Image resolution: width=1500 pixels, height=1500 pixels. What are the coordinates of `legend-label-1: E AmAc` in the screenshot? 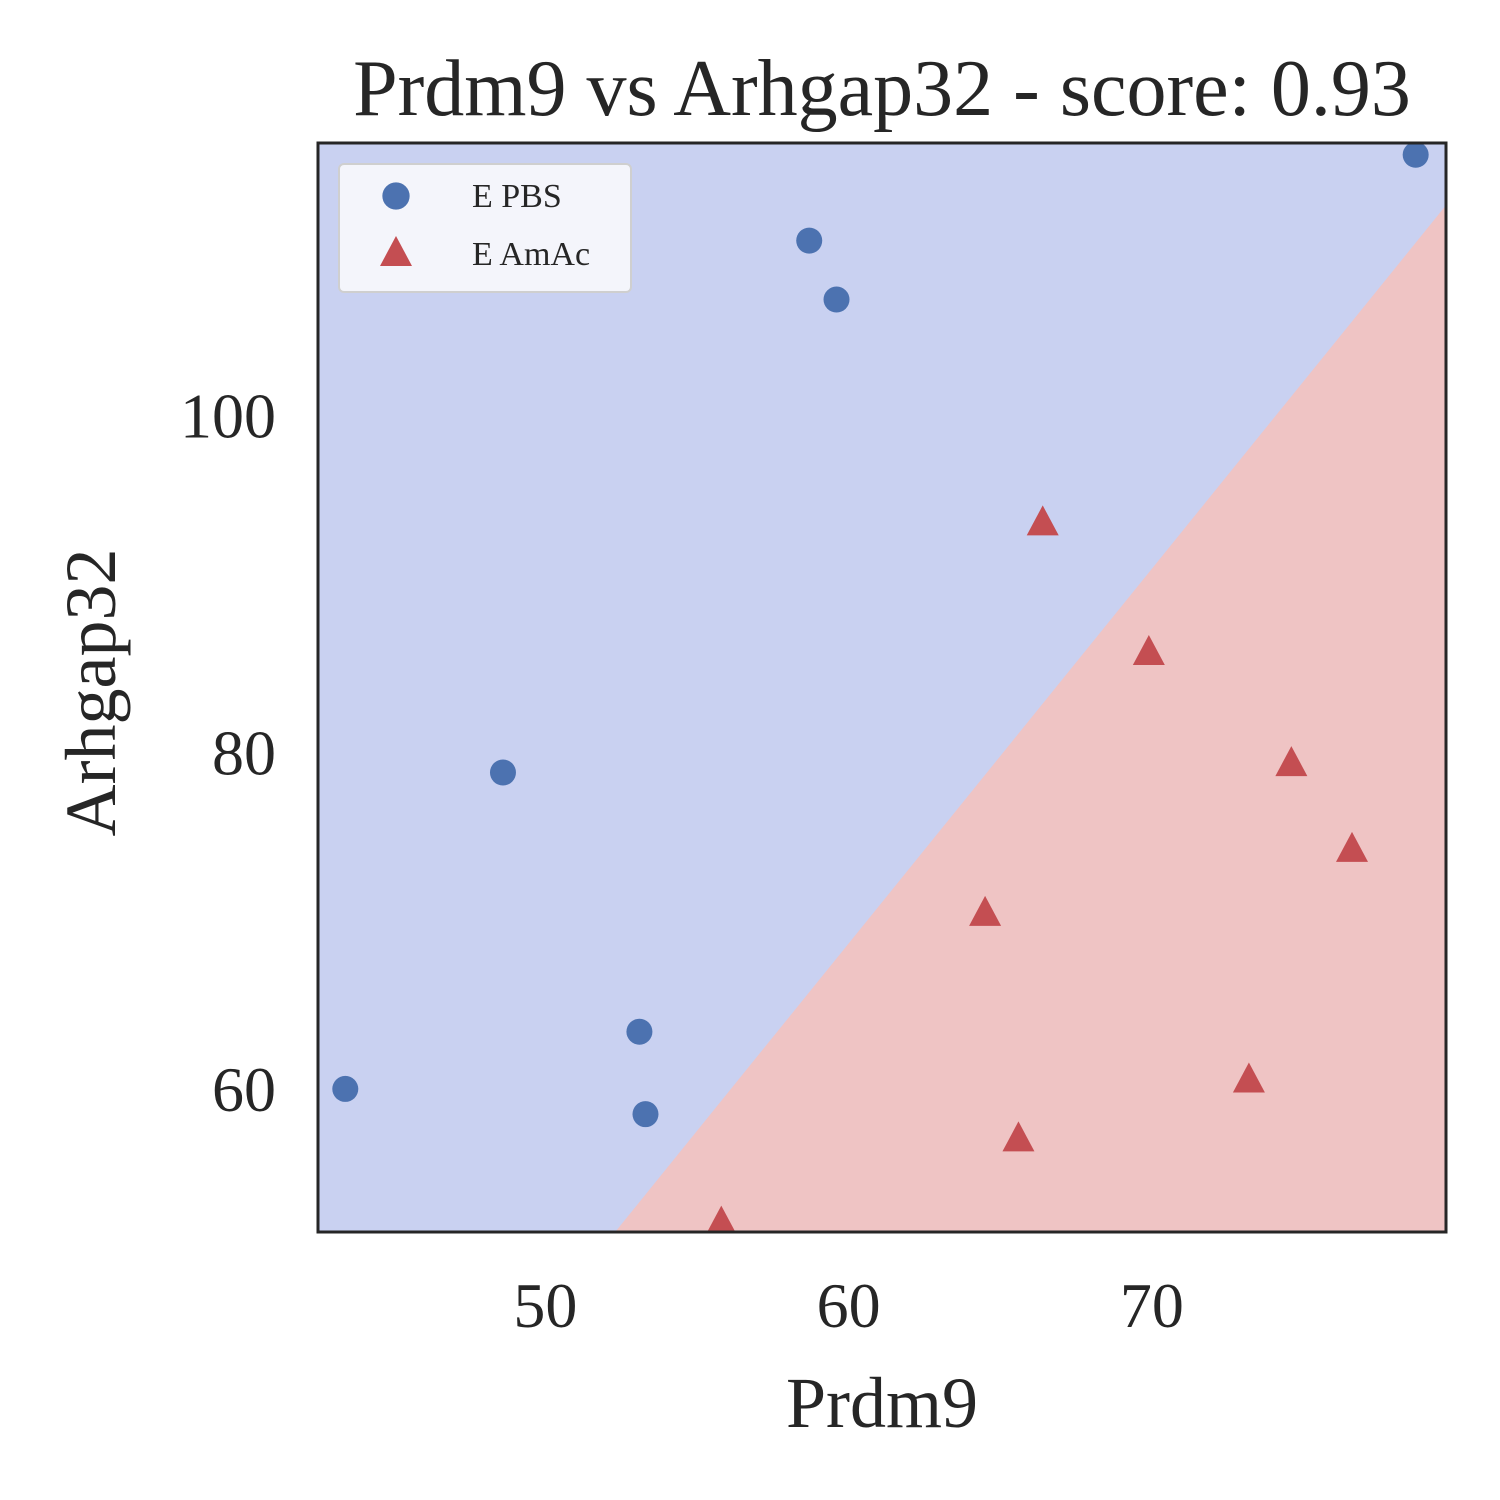 It's located at (531, 254).